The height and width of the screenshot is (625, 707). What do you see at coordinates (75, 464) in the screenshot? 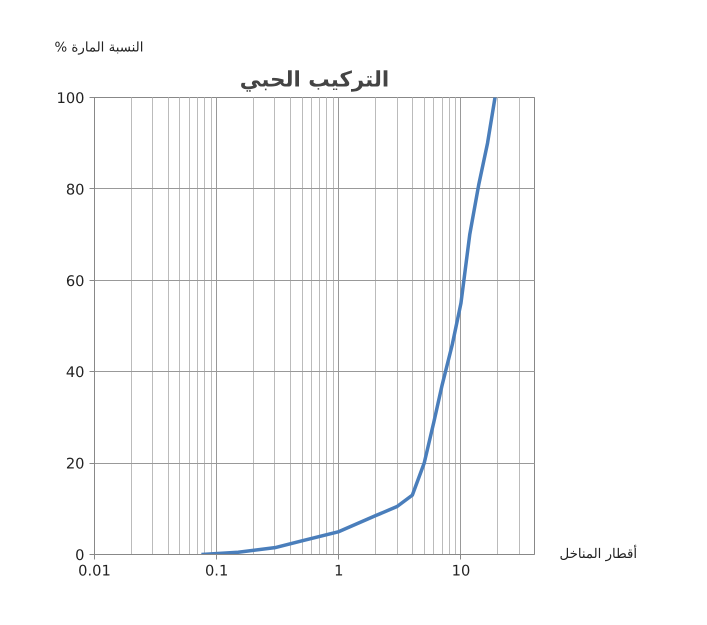
I see `y-tick-label: 20` at bounding box center [75, 464].